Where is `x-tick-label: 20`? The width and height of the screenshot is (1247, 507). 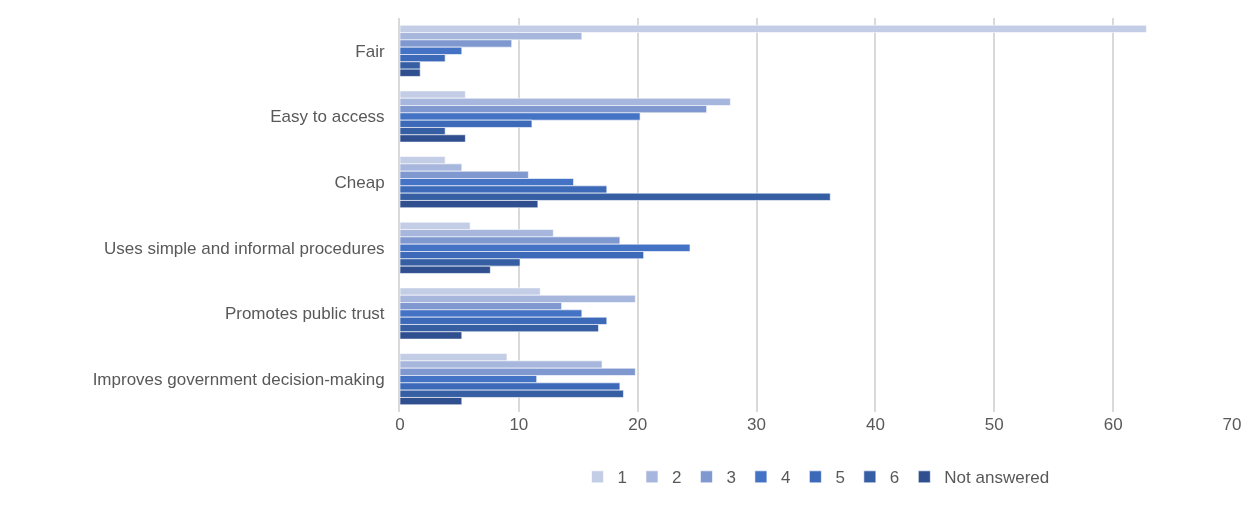
x-tick-label: 20 is located at coordinates (638, 424).